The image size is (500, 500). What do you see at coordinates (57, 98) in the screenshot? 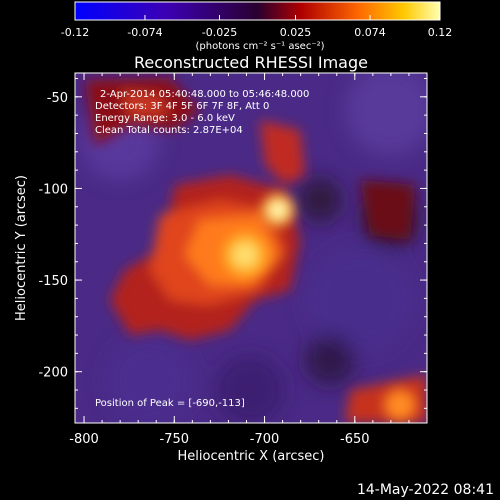
I see `y-tick-label: -50` at bounding box center [57, 98].